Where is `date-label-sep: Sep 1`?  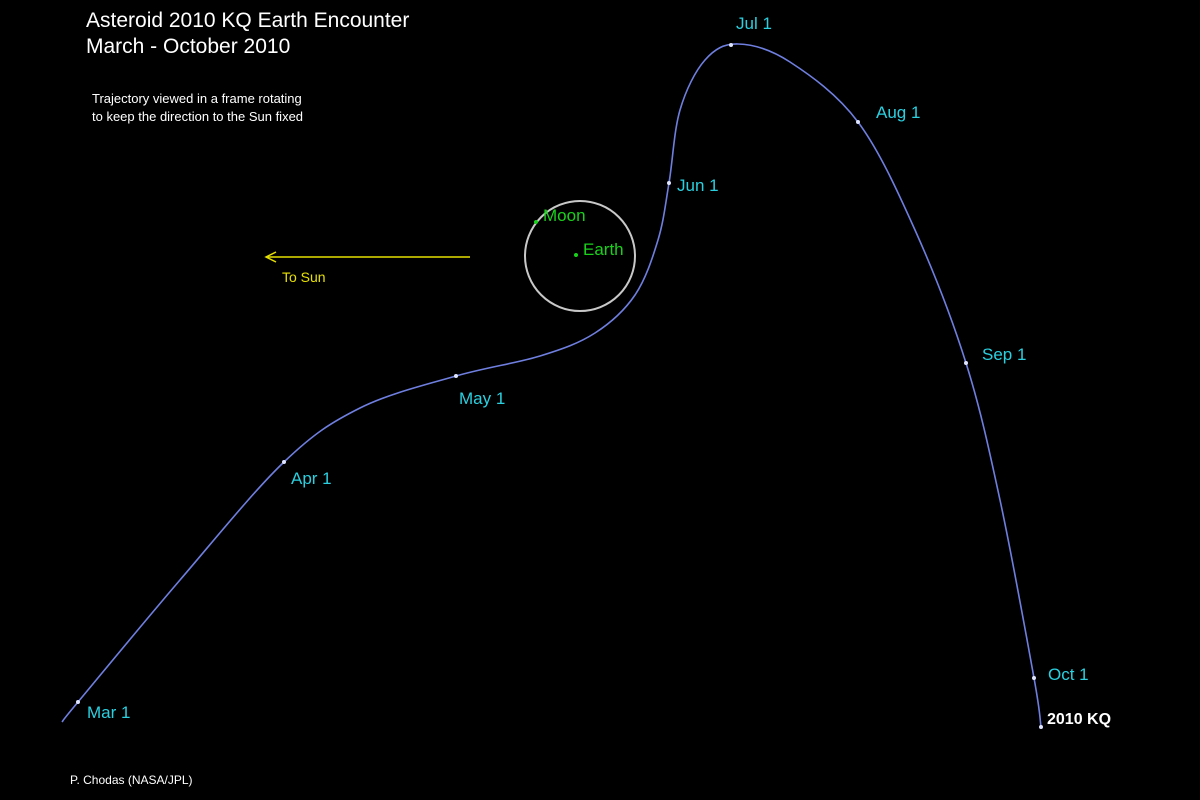
date-label-sep: Sep 1 is located at coordinates (1004, 354).